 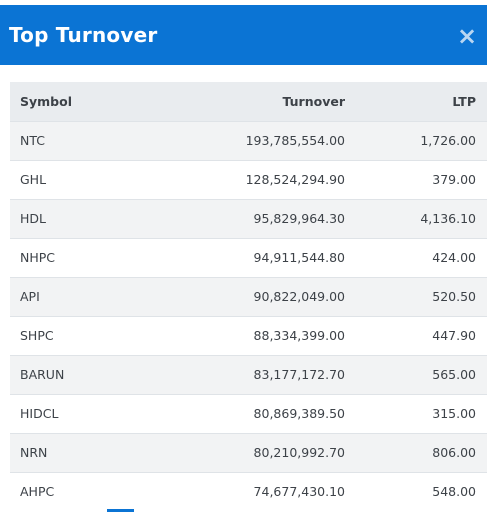 I want to click on cell-ltp: 565.00, so click(x=454, y=374).